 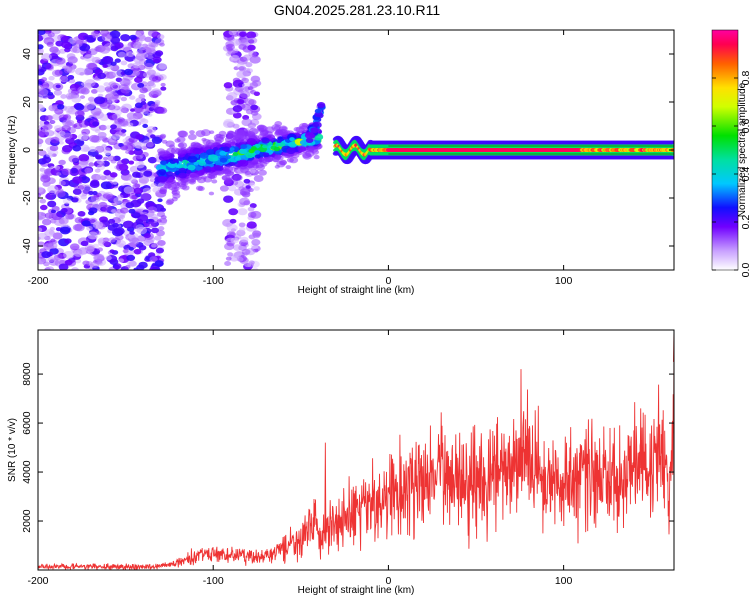 I want to click on colorbar-tick-label: 0.0, so click(x=745, y=270).